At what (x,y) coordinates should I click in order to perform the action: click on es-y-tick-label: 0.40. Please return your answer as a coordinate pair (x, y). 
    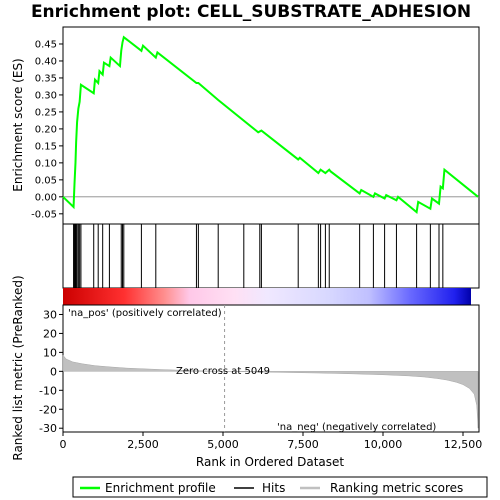
    Looking at the image, I should click on (46, 61).